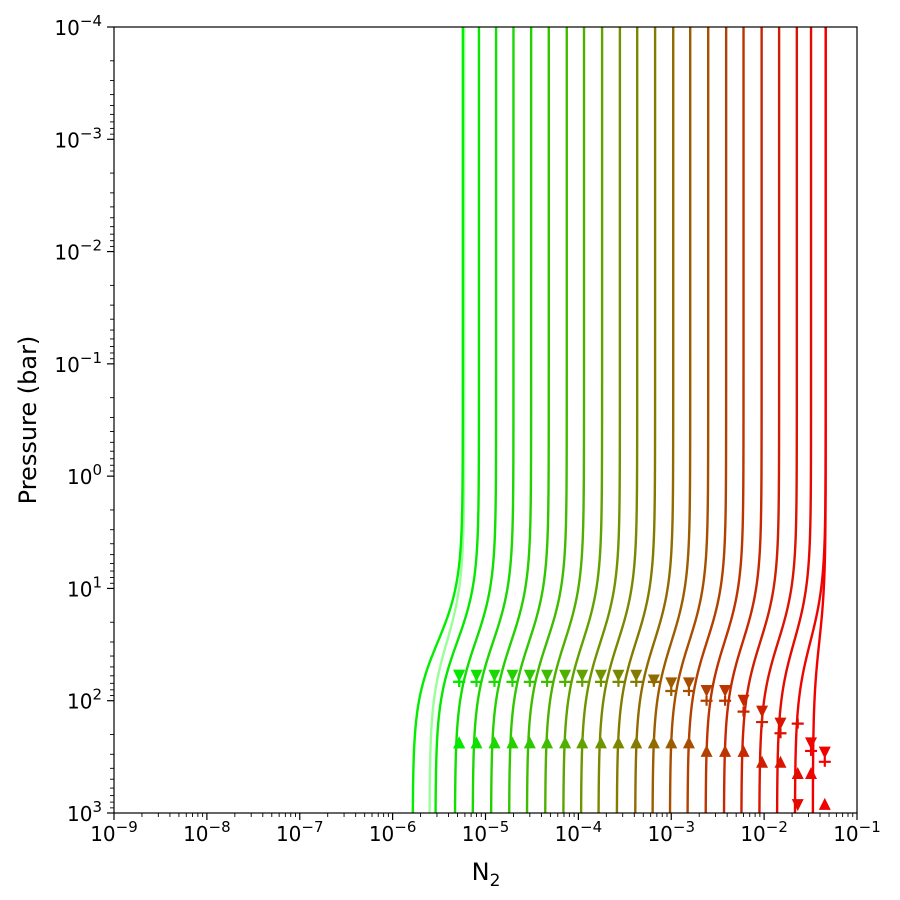 Image resolution: width=900 pixels, height=900 pixels. I want to click on marker-layer, so click(642, 740).